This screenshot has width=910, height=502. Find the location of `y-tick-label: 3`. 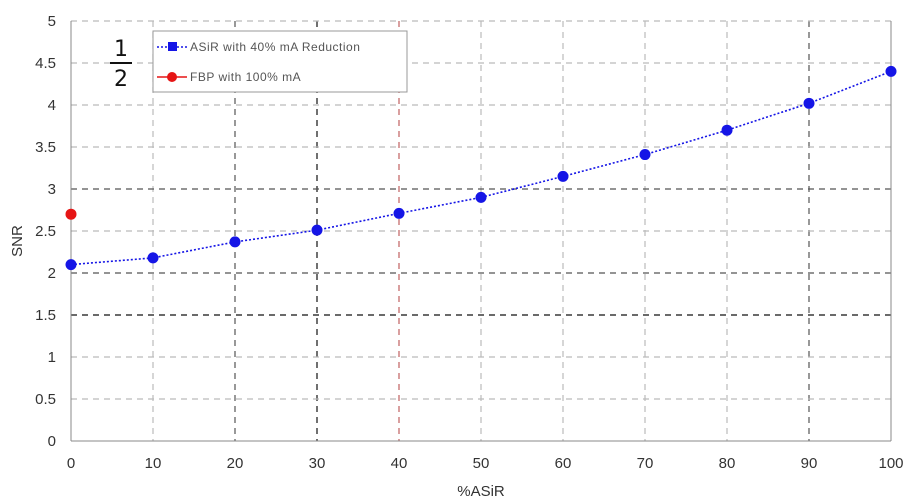

y-tick-label: 3 is located at coordinates (52, 189).